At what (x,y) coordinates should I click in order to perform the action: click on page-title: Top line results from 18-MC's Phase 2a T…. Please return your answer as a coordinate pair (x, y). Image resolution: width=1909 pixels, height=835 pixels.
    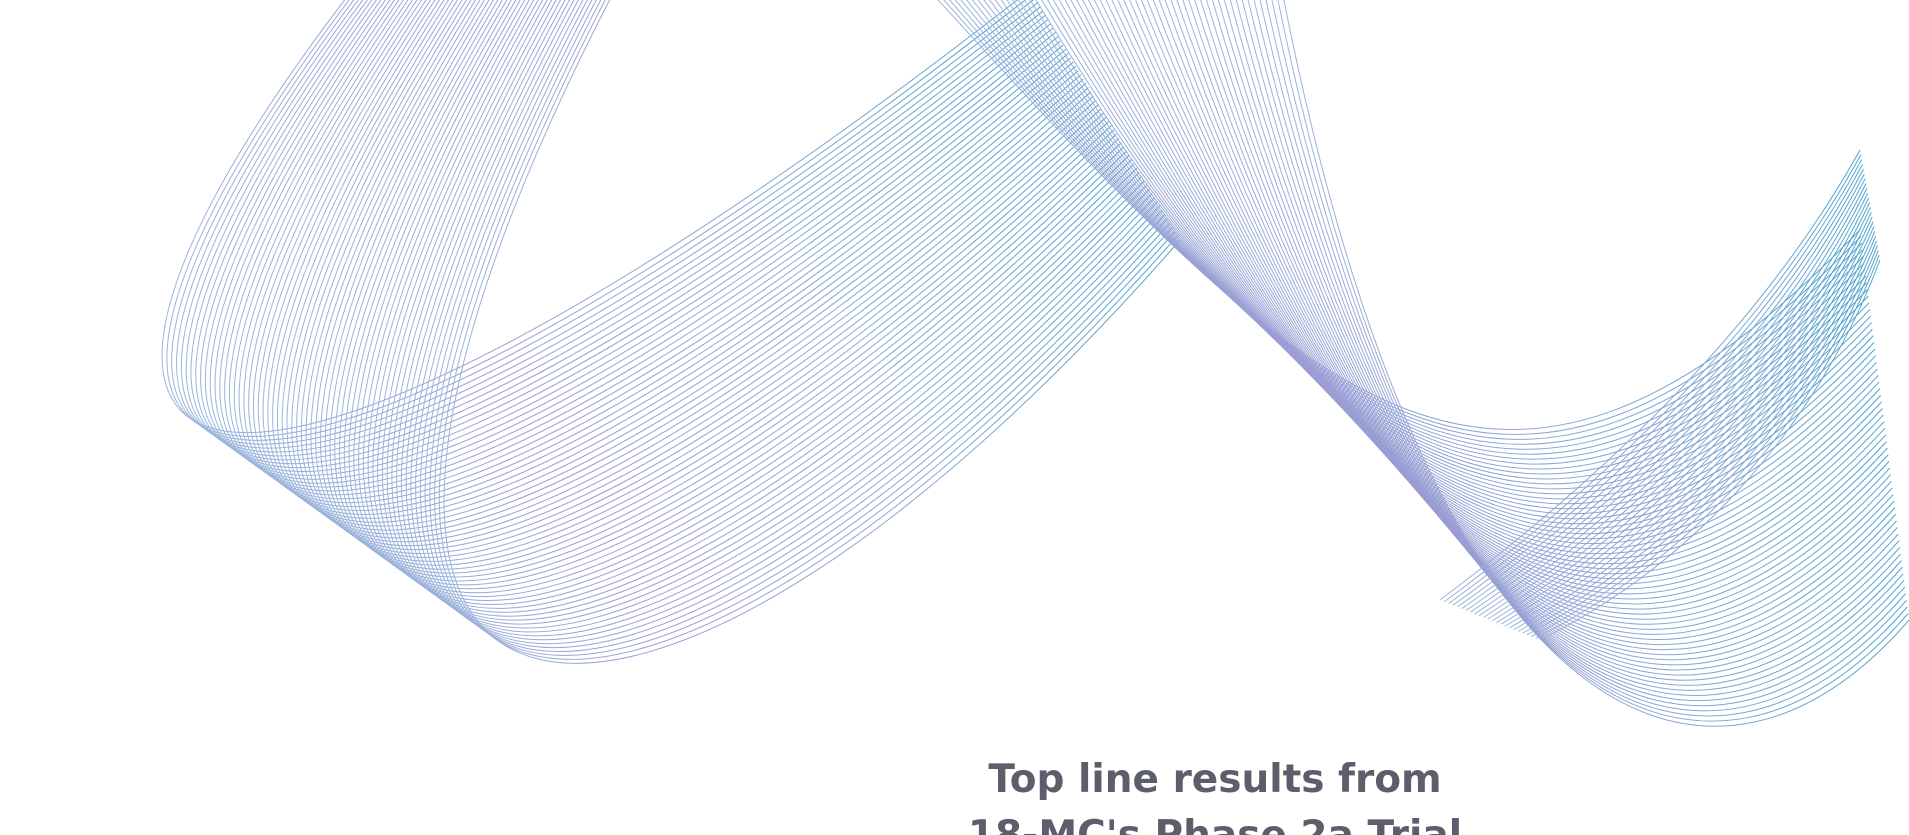
    Looking at the image, I should click on (1215, 793).